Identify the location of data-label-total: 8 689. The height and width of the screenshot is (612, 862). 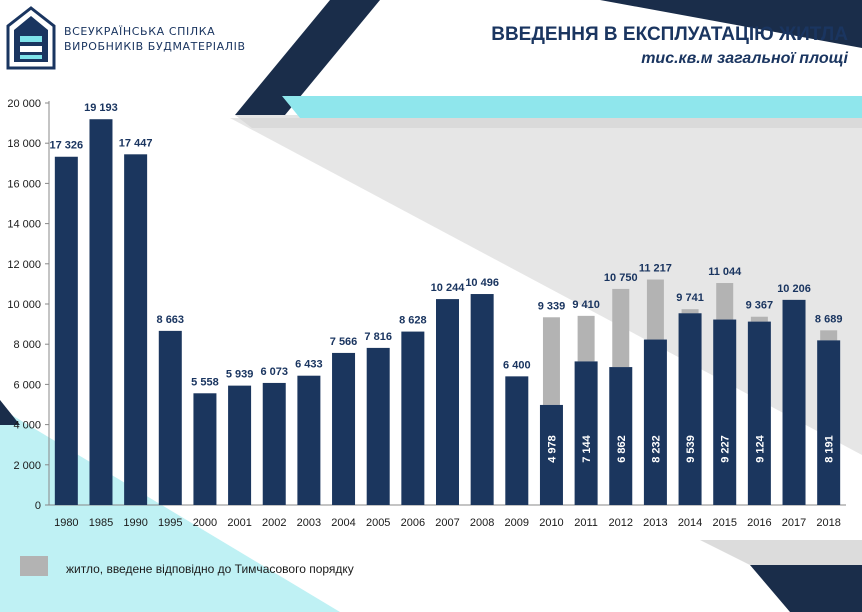
(829, 319).